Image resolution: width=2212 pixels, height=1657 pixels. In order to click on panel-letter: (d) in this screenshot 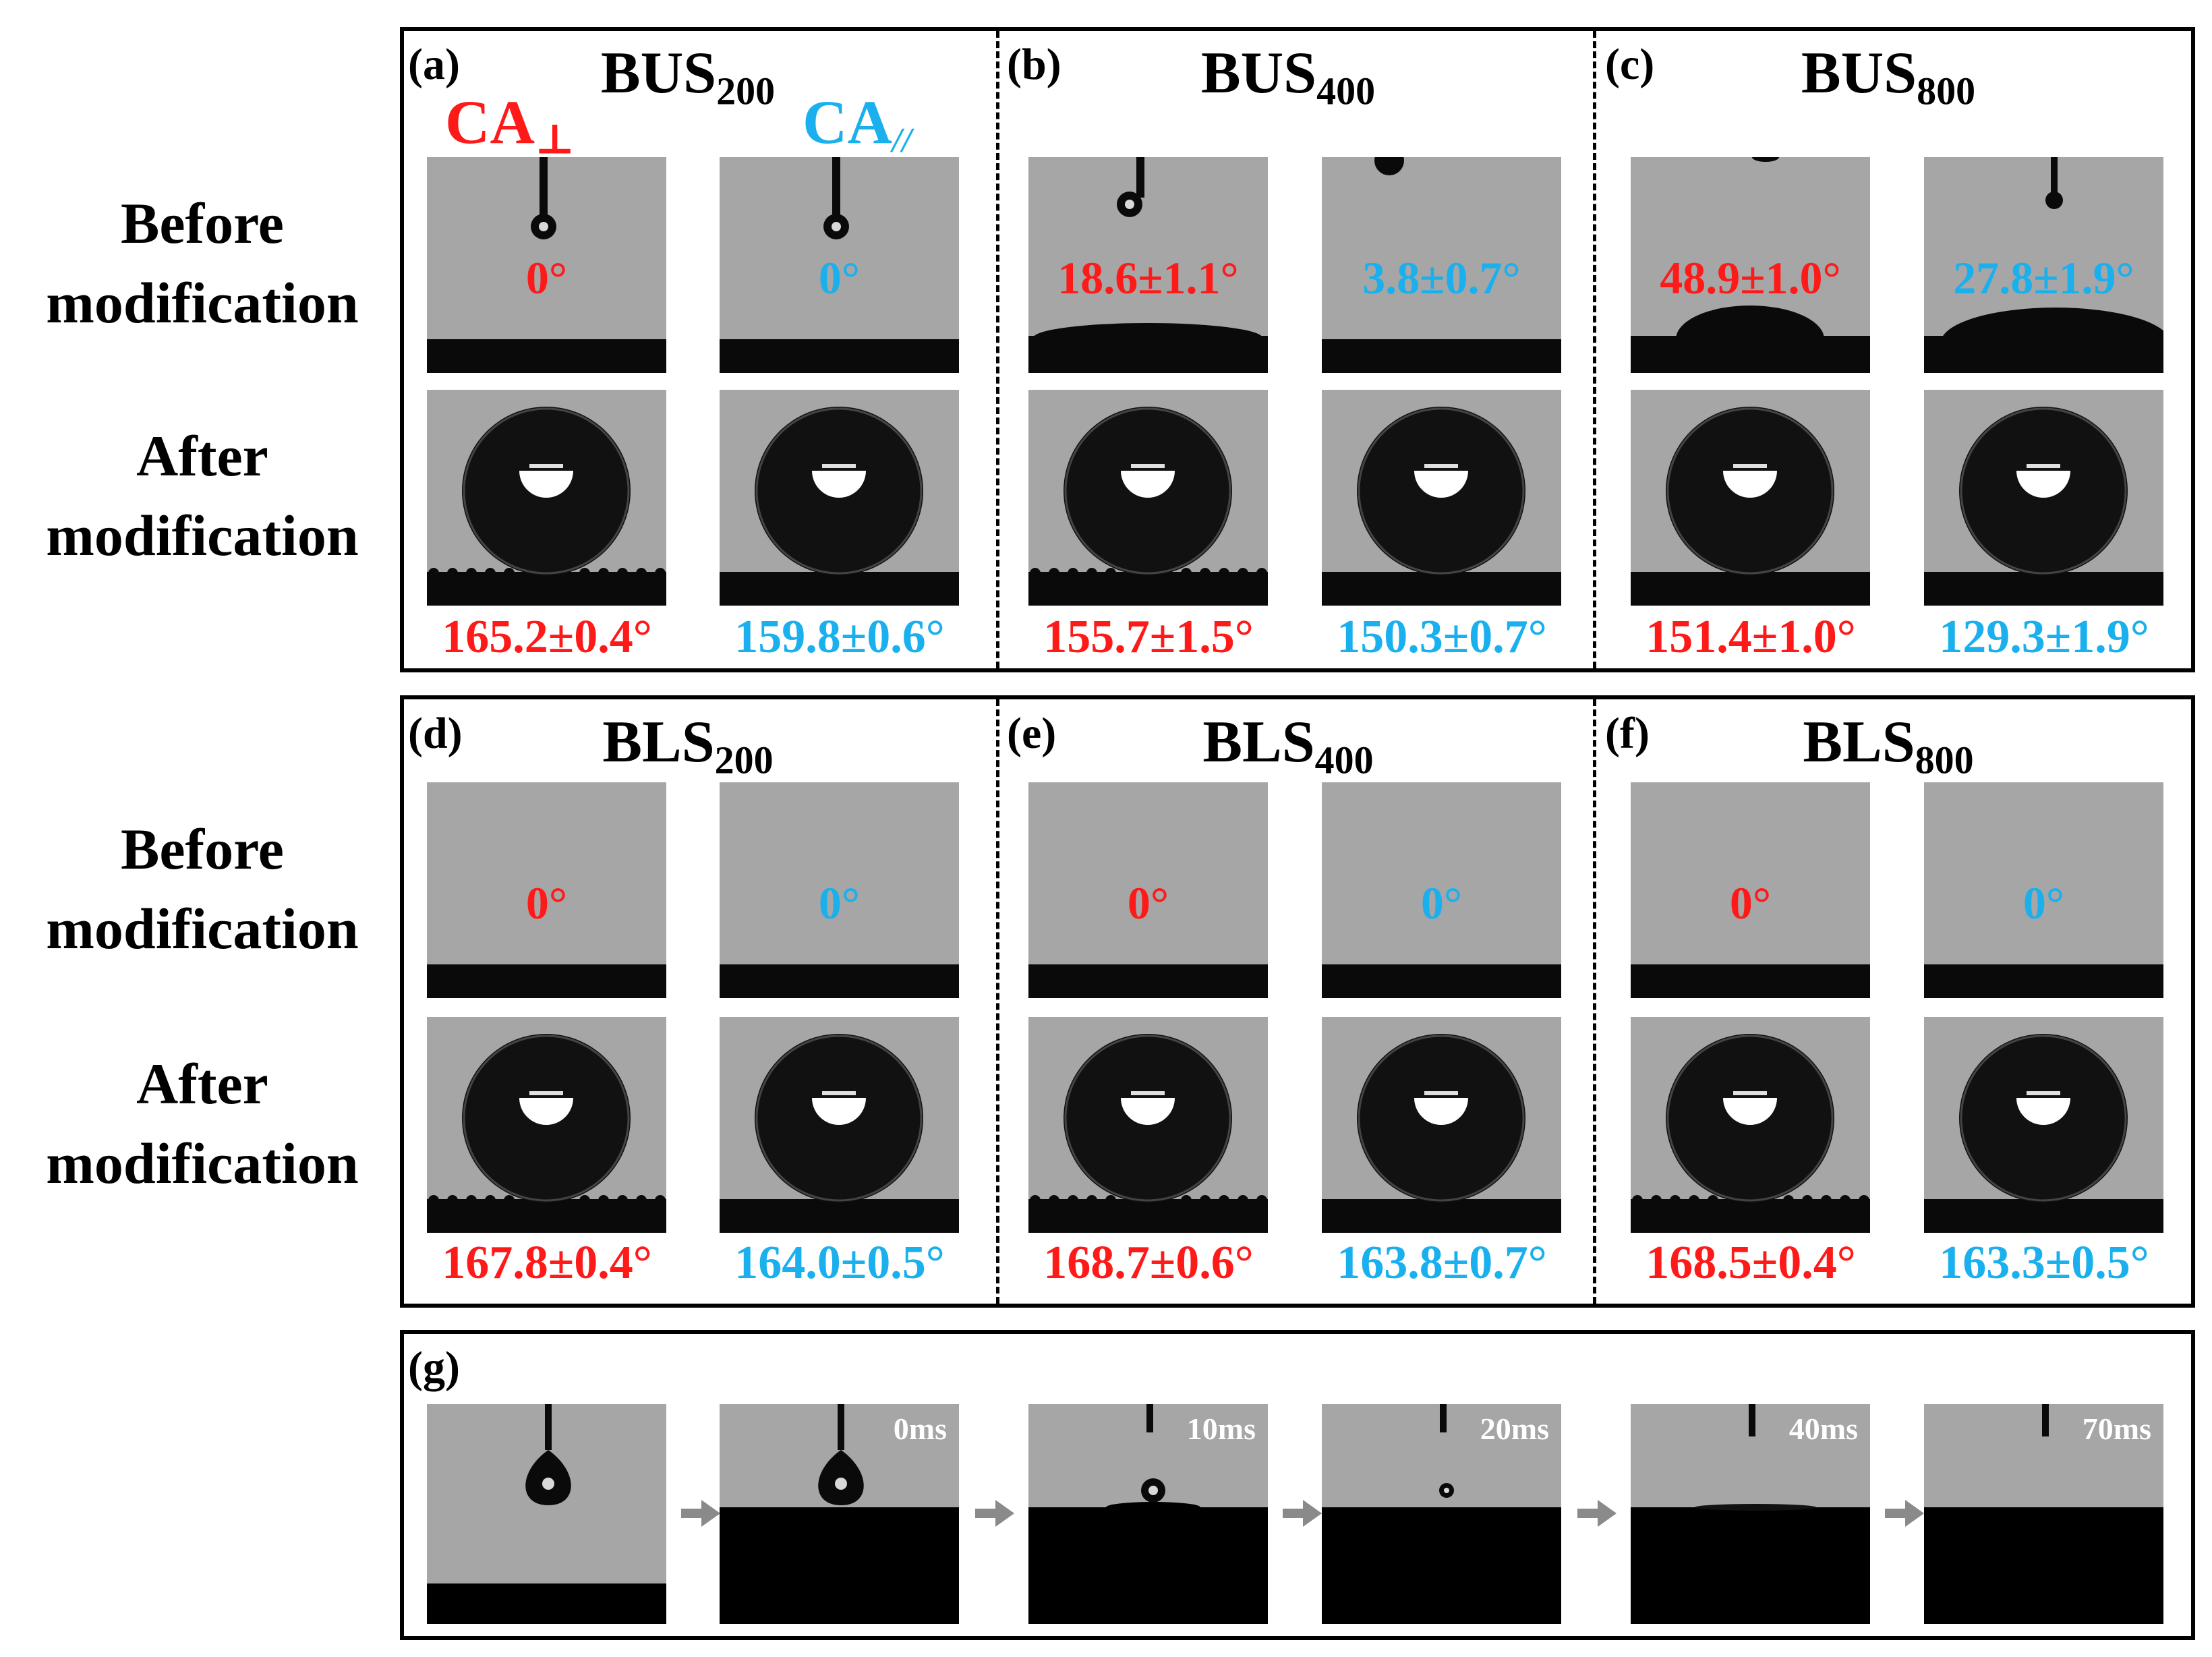, I will do `click(435, 733)`.